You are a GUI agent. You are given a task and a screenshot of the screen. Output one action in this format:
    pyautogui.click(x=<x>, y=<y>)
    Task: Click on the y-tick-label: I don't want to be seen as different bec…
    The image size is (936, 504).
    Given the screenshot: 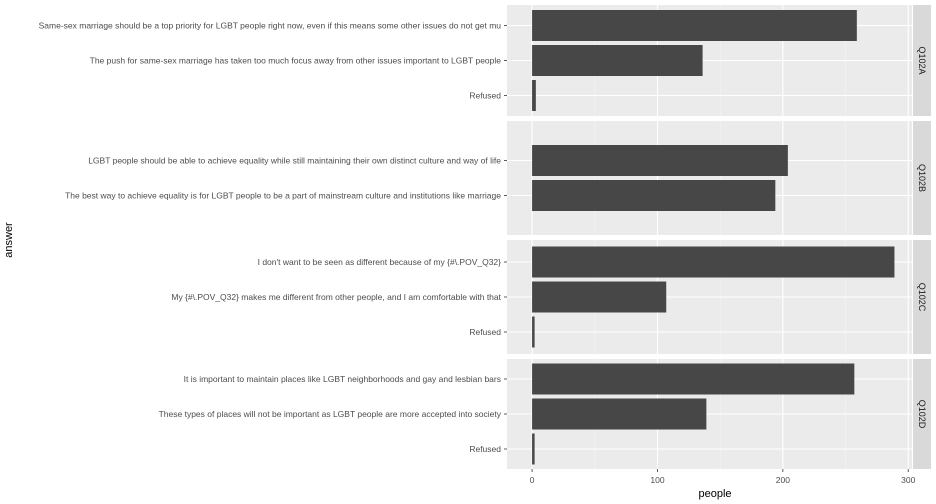 What is the action you would take?
    pyautogui.click(x=380, y=262)
    